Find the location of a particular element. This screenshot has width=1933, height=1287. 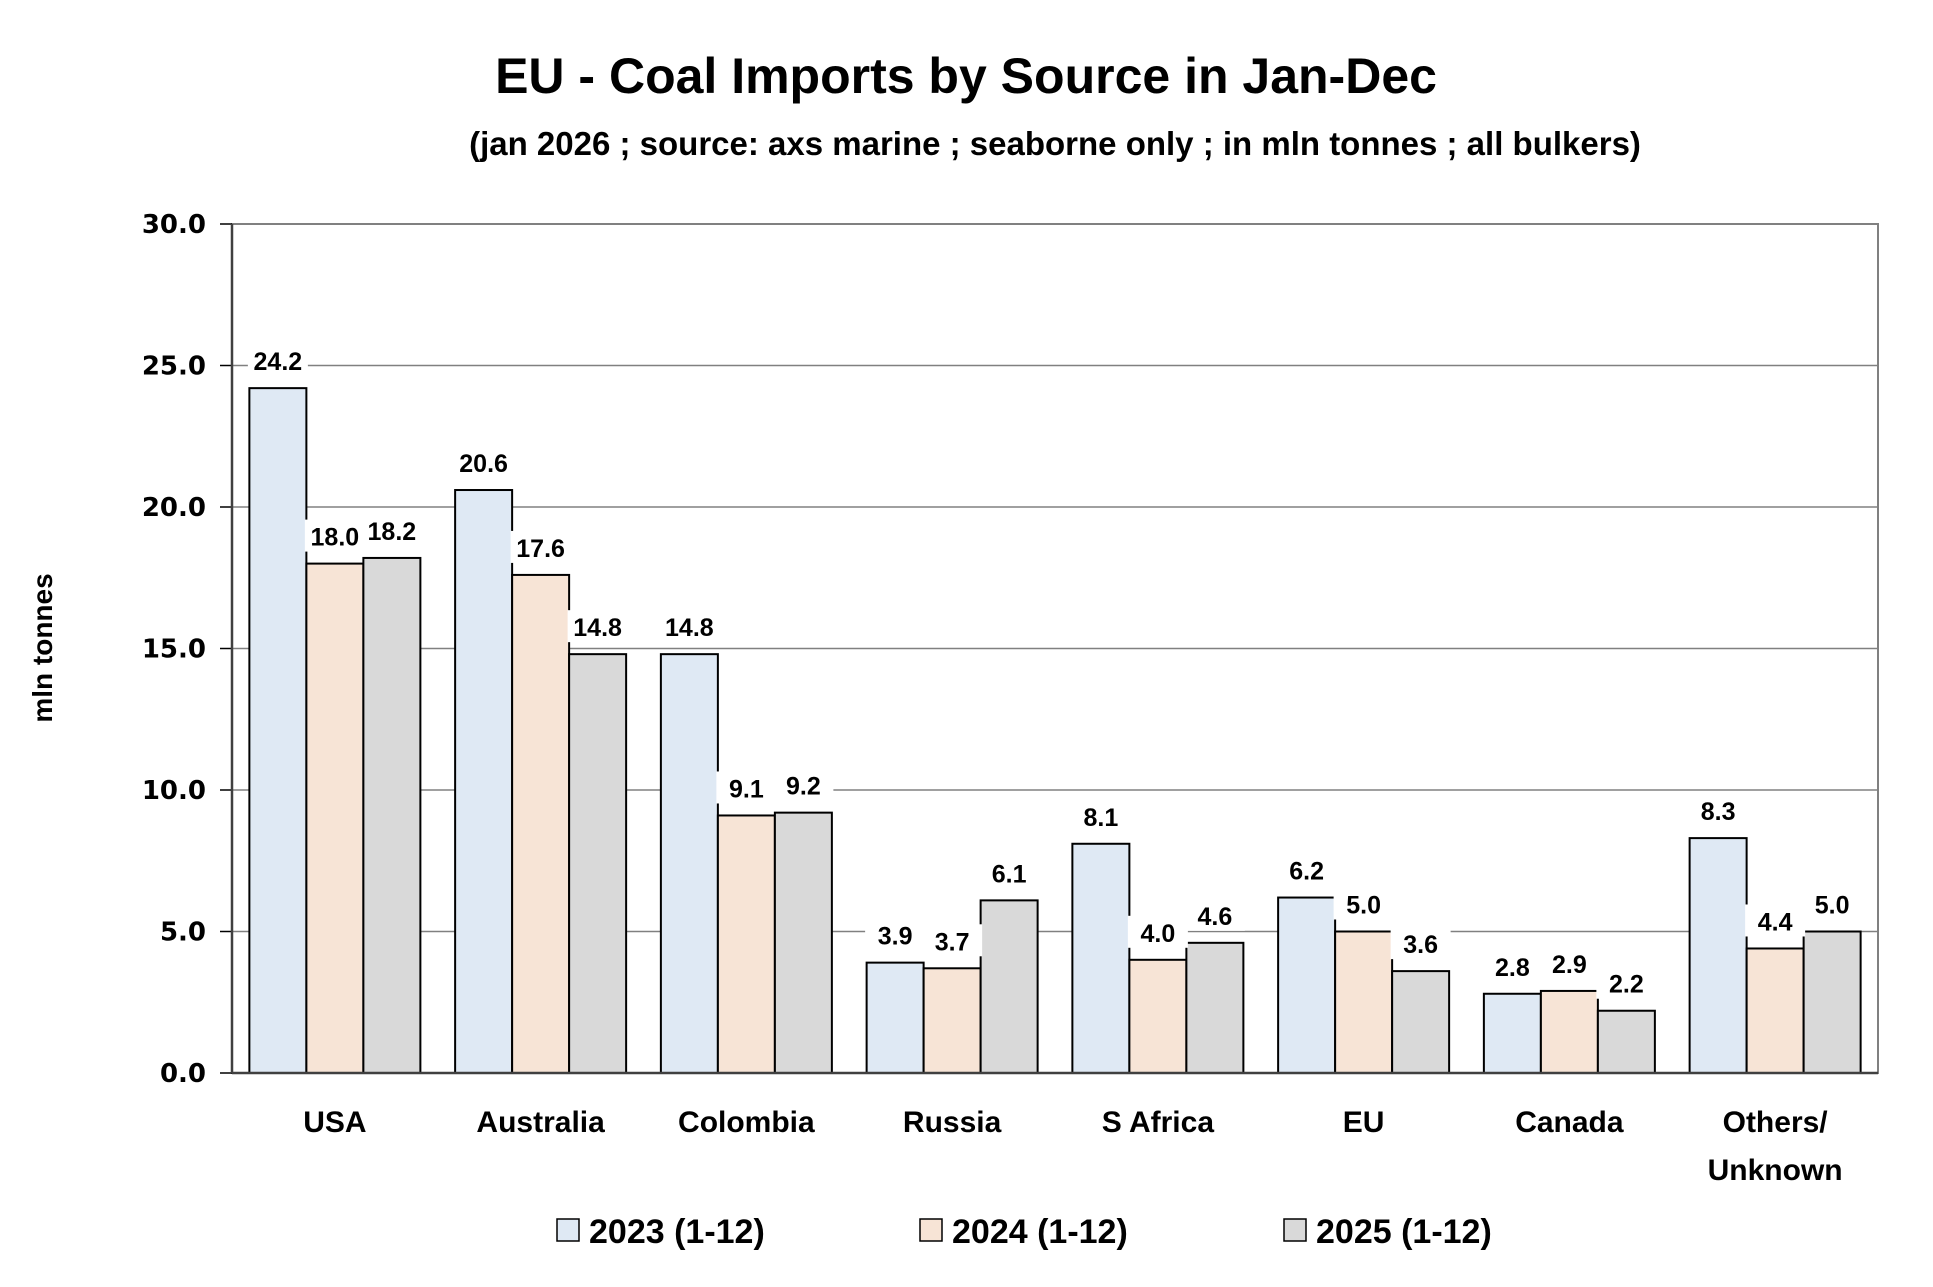

category-label: Canada is located at coordinates (1569, 1122).